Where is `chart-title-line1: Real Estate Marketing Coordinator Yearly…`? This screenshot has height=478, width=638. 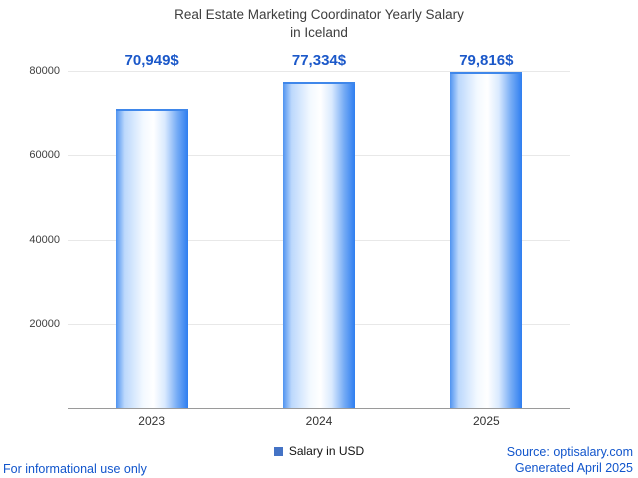
chart-title-line1: Real Estate Marketing Coordinator Yearly… is located at coordinates (319, 14).